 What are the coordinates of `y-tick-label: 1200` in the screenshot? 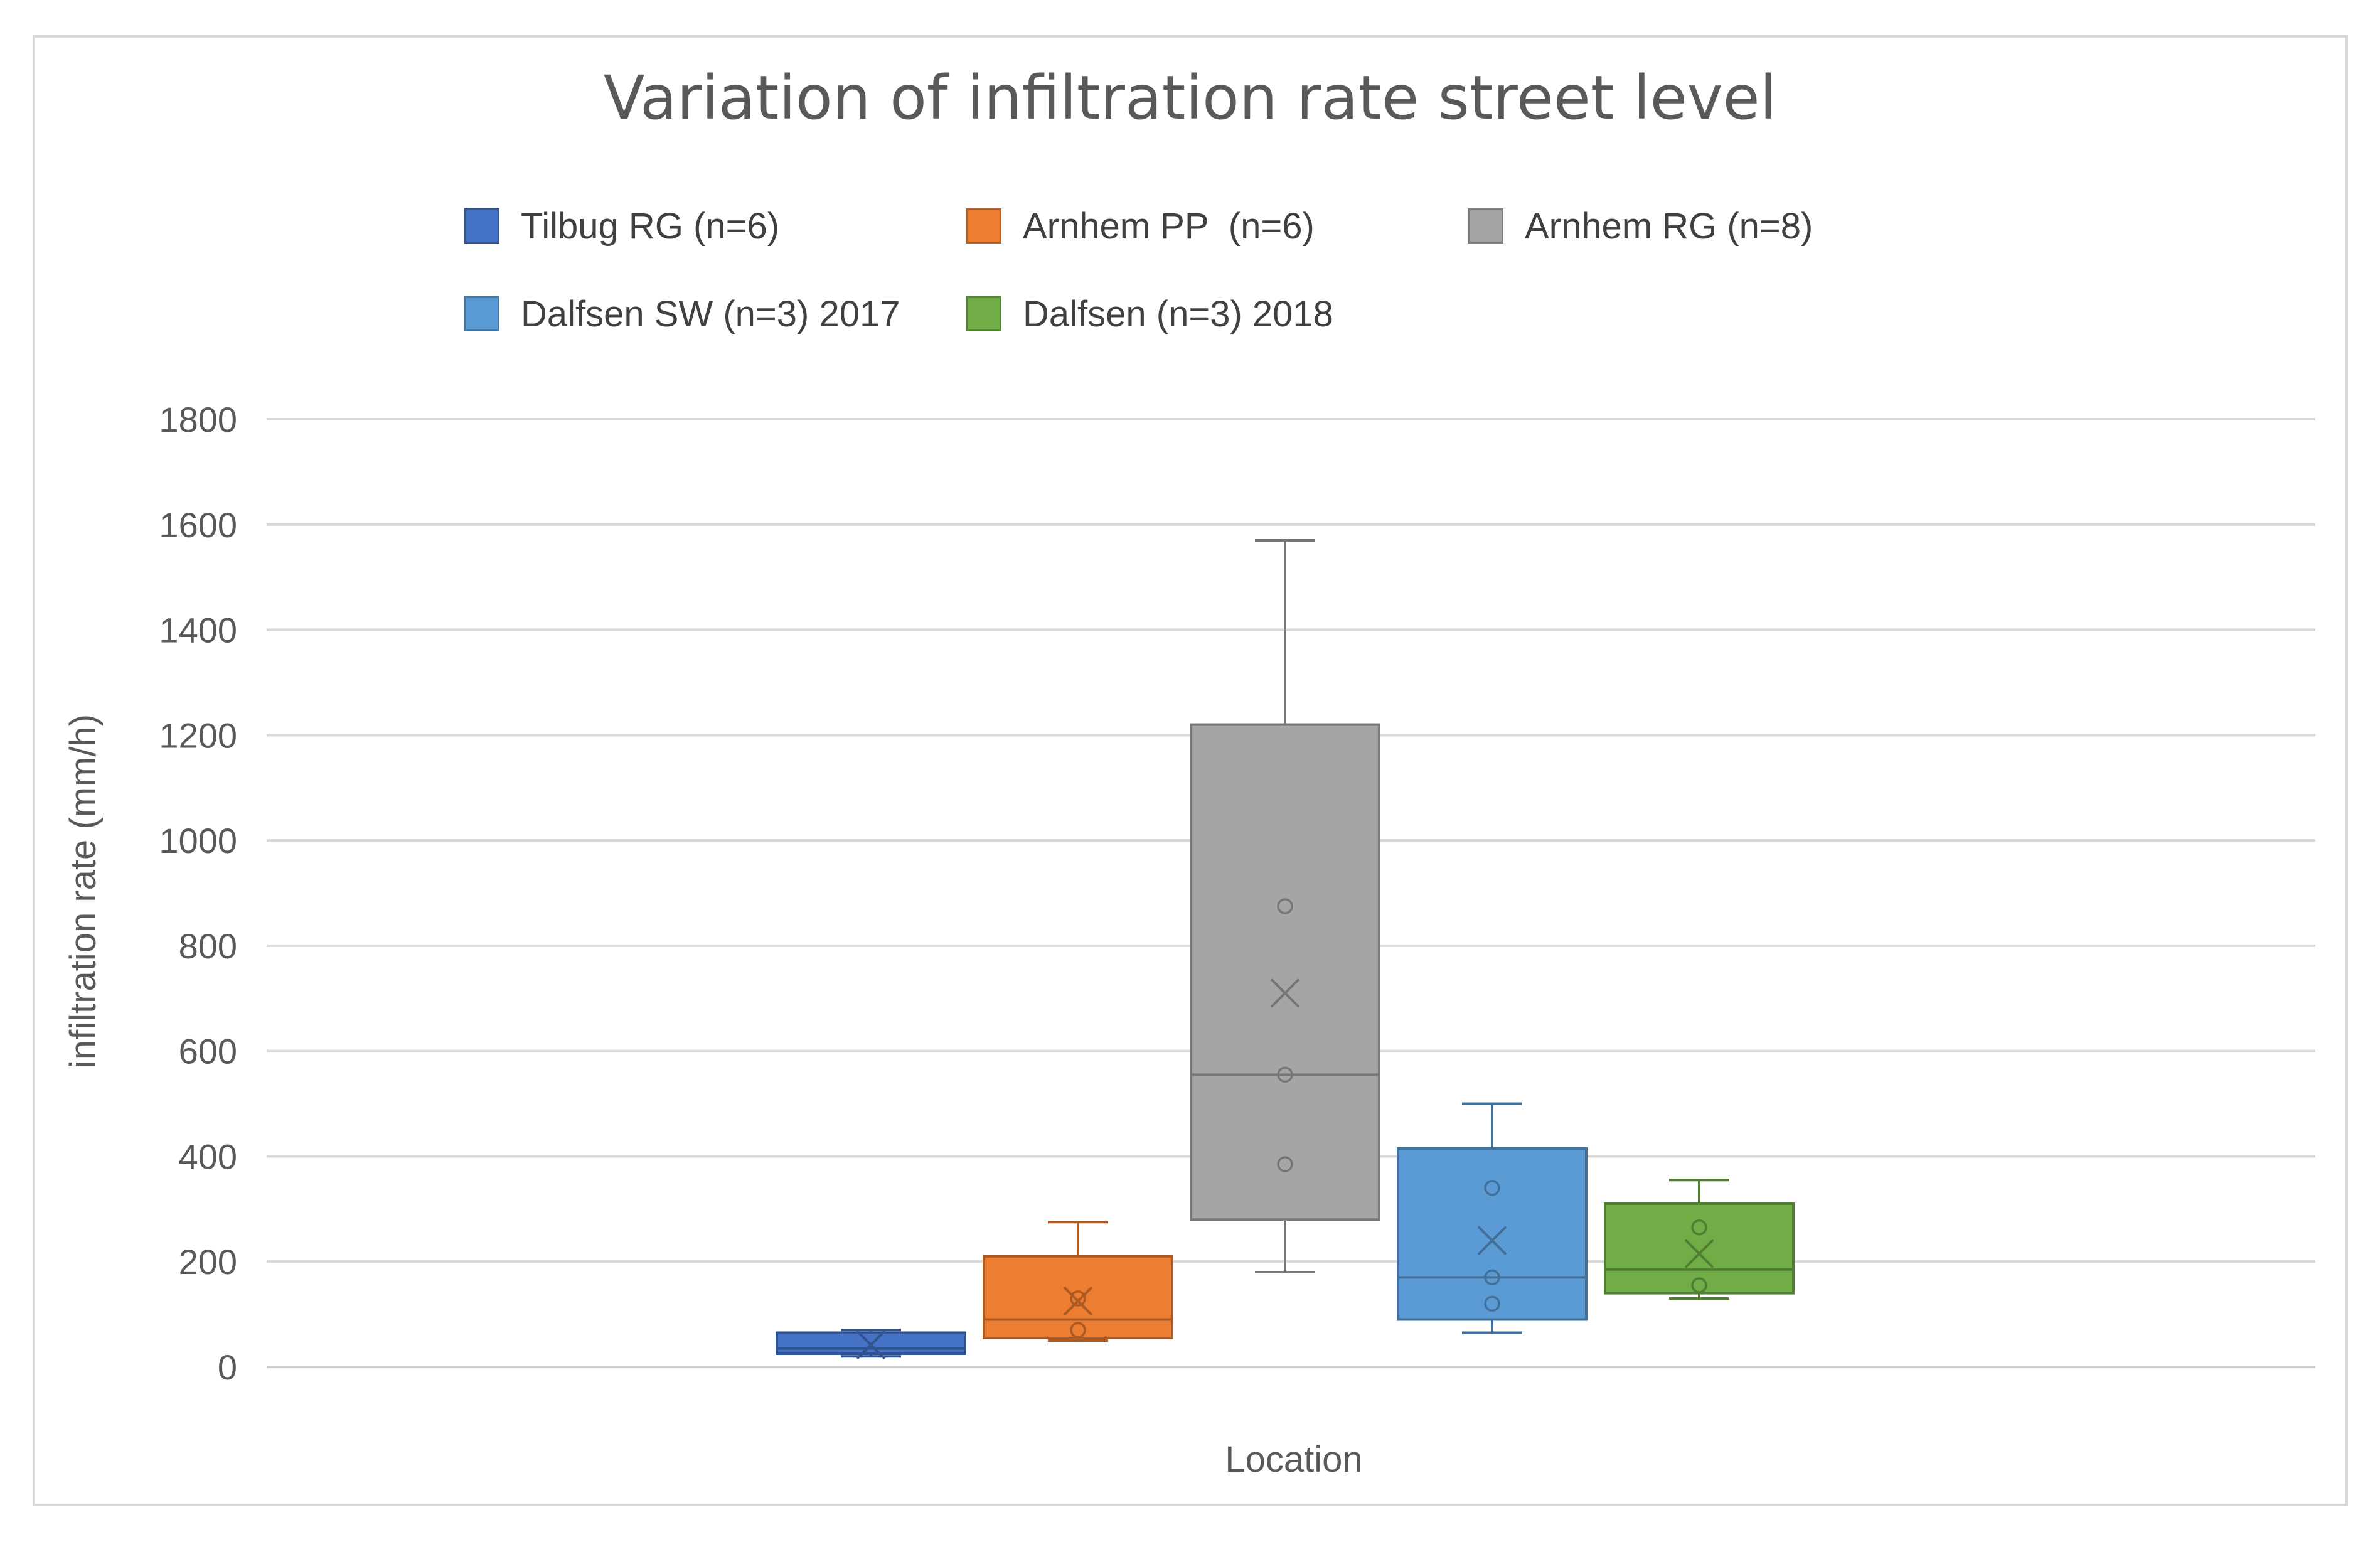 It's located at (198, 735).